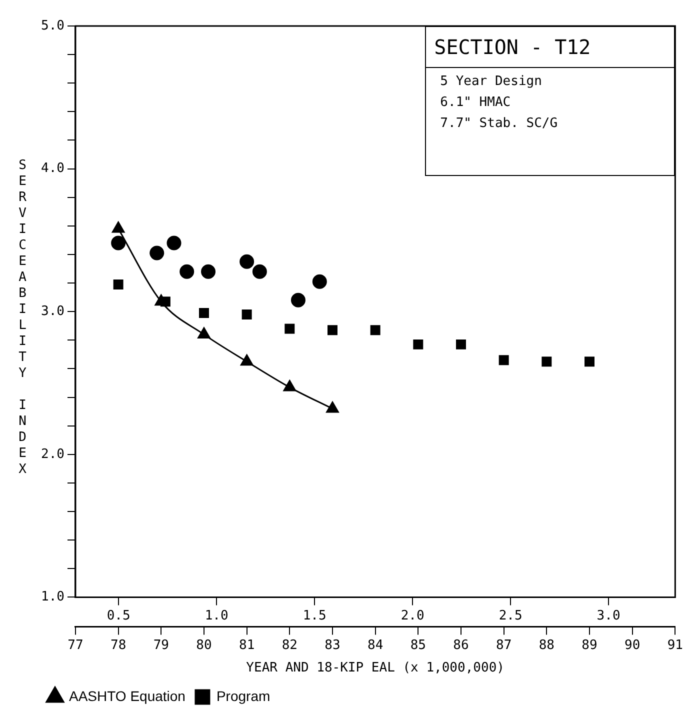 The width and height of the screenshot is (694, 722). Describe the element at coordinates (216, 616) in the screenshot. I see `x2-tick-label: 1.0` at that location.